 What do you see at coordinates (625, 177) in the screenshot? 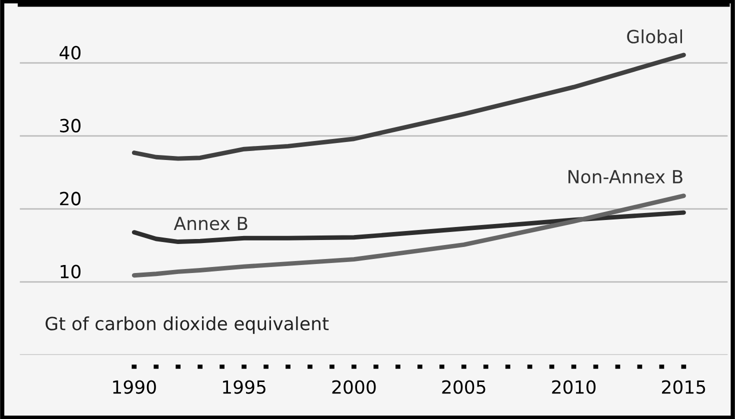
I see `series-label: Non-Annex B` at bounding box center [625, 177].